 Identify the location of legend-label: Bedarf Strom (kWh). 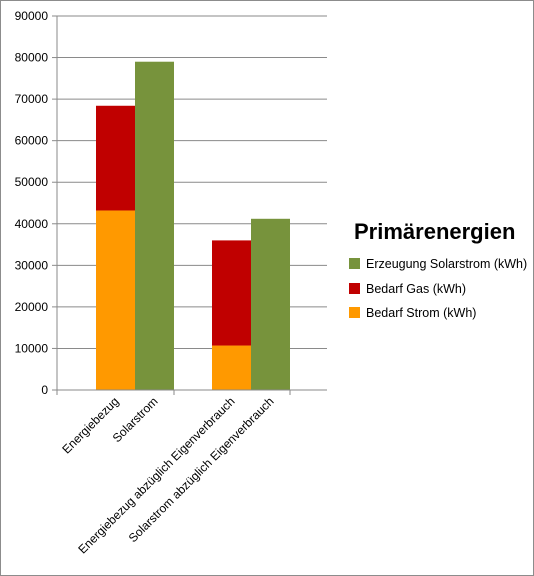
(421, 313).